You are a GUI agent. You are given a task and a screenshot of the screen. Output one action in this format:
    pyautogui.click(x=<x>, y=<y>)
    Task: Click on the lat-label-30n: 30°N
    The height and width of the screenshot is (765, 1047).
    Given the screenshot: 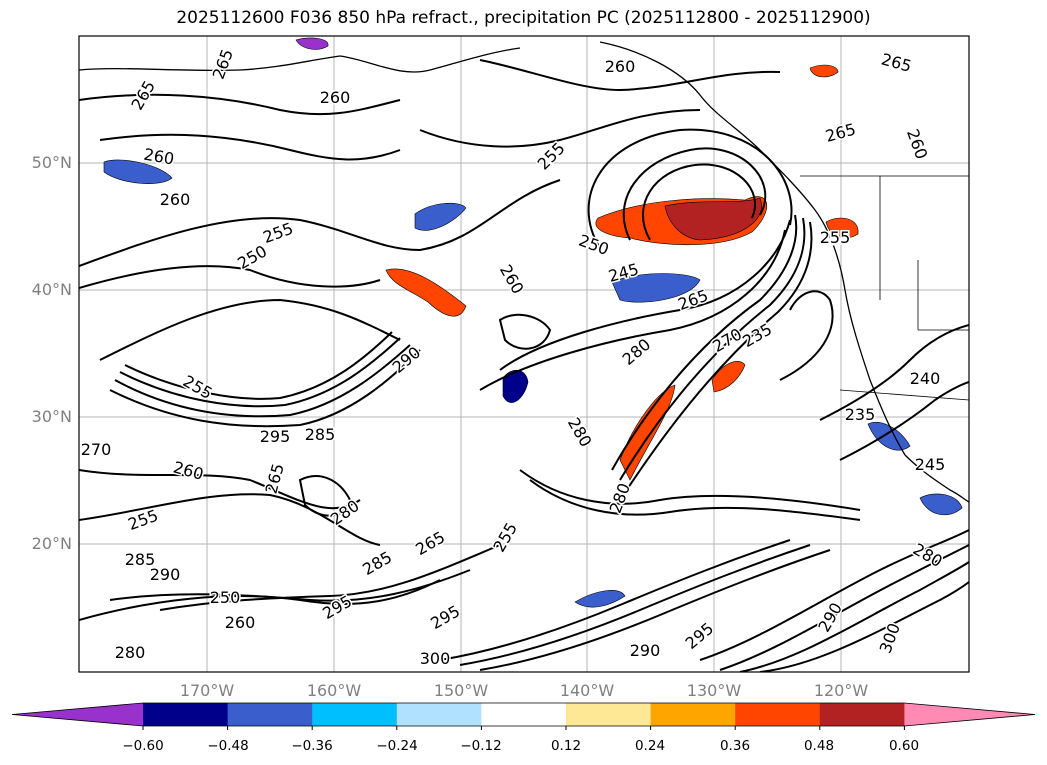 What is the action you would take?
    pyautogui.click(x=51, y=416)
    